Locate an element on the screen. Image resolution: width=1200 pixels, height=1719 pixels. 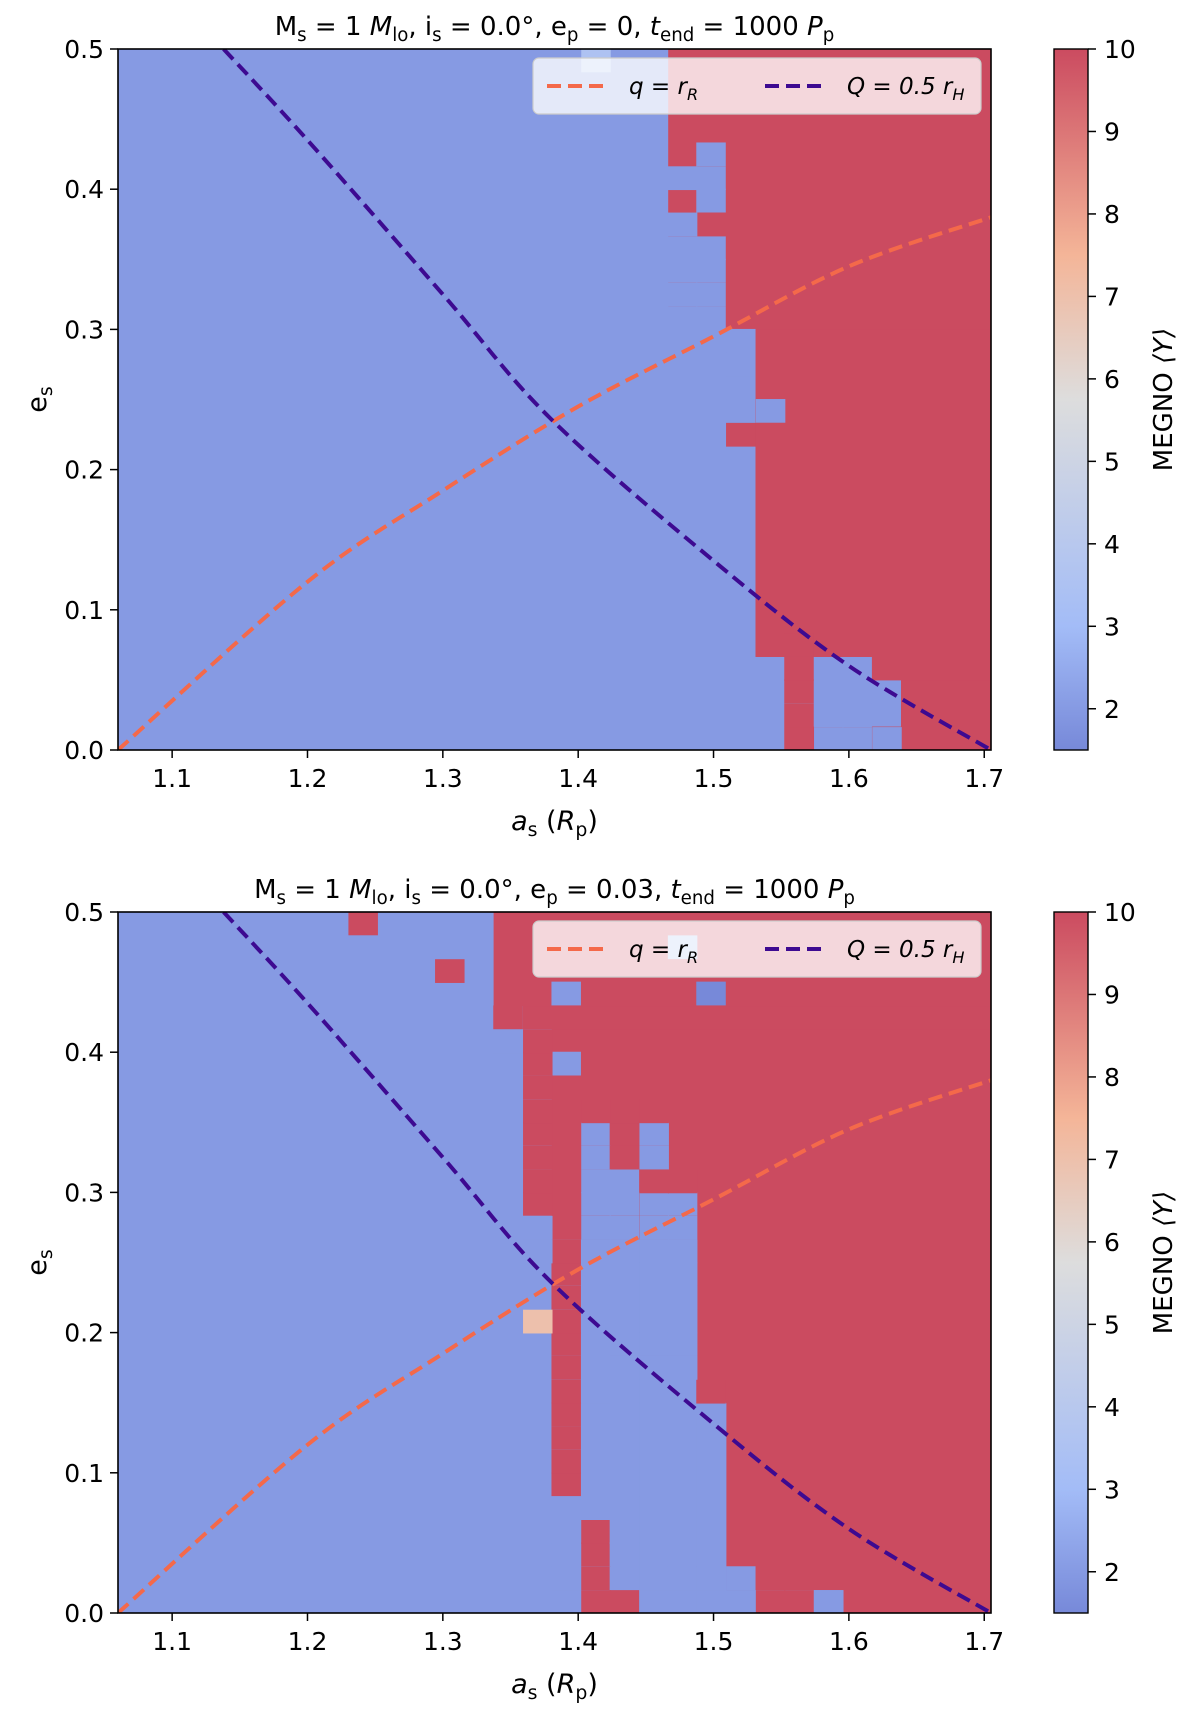
colorbar-1: 2 3 4 5 6 7 8 9 10 MEGNO ⟨Y⟩ is located at coordinates (1116, 393).